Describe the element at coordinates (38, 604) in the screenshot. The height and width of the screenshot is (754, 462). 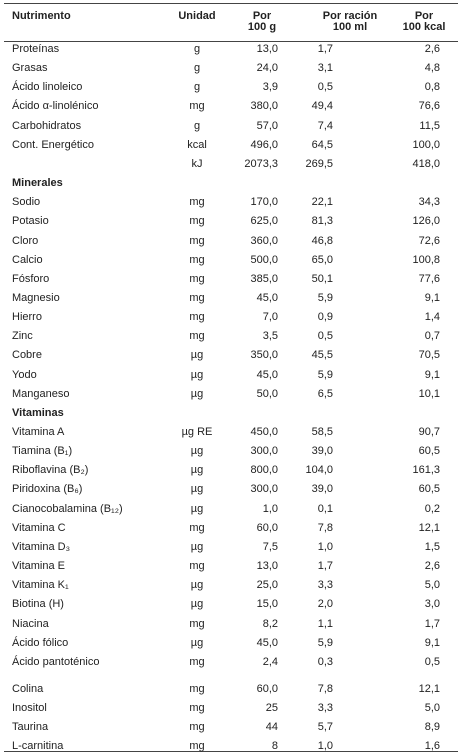
I see `nutrient-name: Biotina (H)` at that location.